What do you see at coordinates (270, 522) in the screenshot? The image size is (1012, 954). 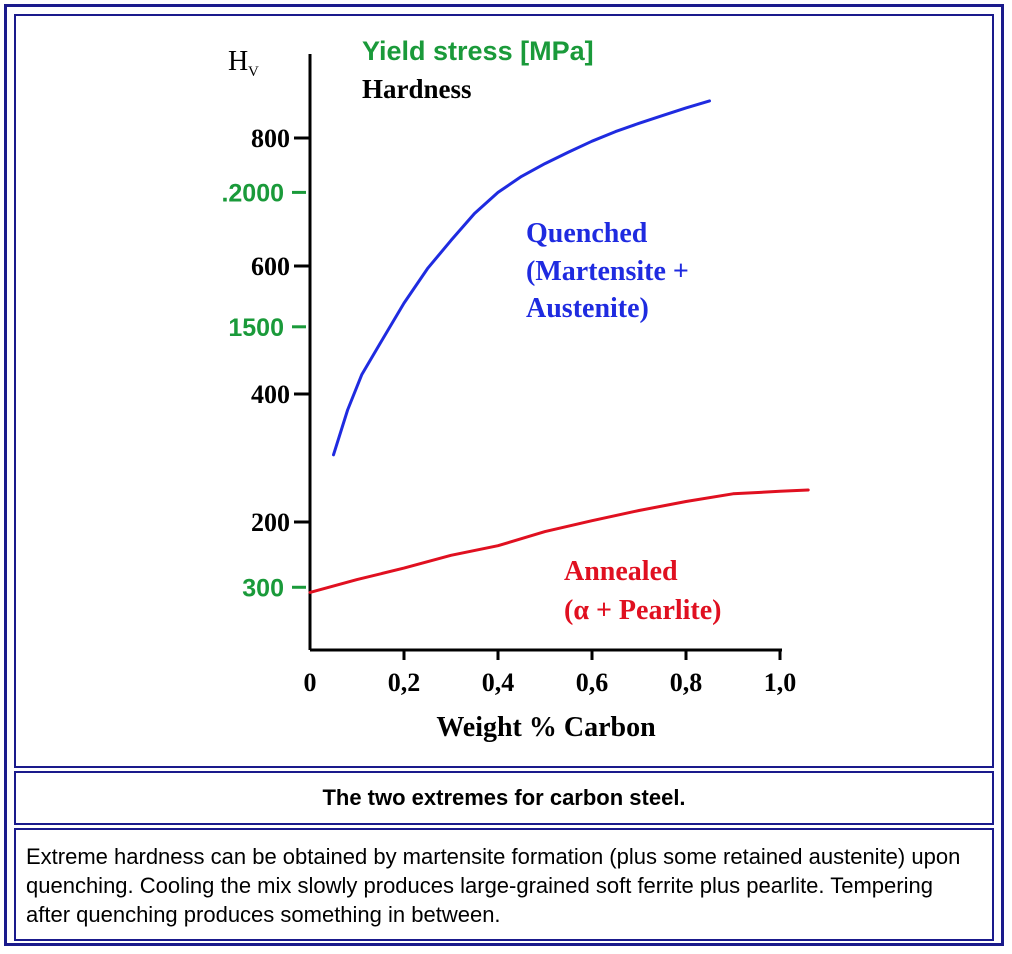 I see `hardness-tick-label: 200` at bounding box center [270, 522].